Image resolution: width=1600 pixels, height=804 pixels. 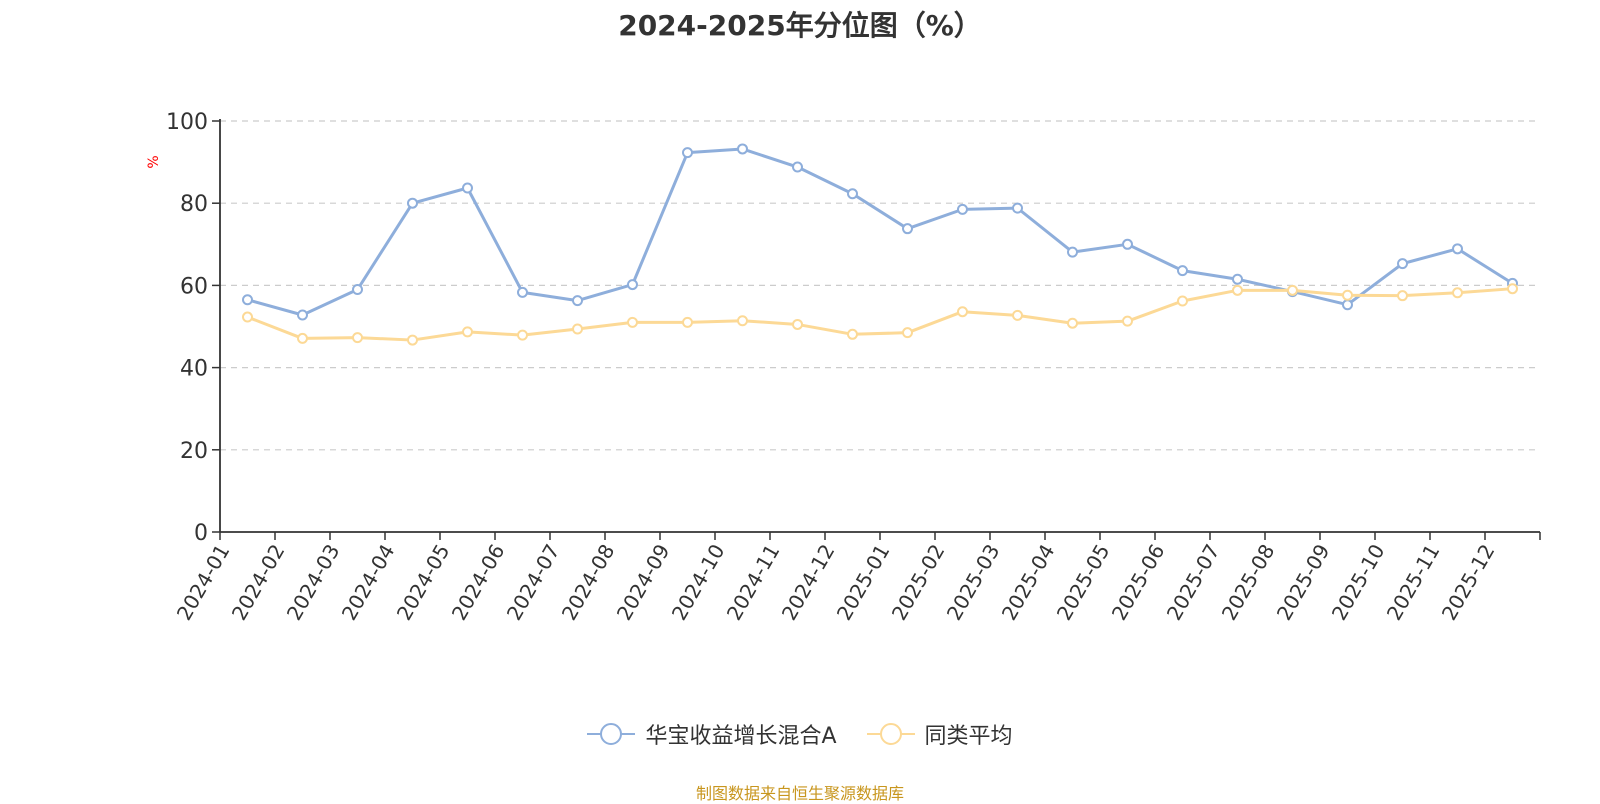 I want to click on x-tick-label: 2025-02, so click(x=918, y=582).